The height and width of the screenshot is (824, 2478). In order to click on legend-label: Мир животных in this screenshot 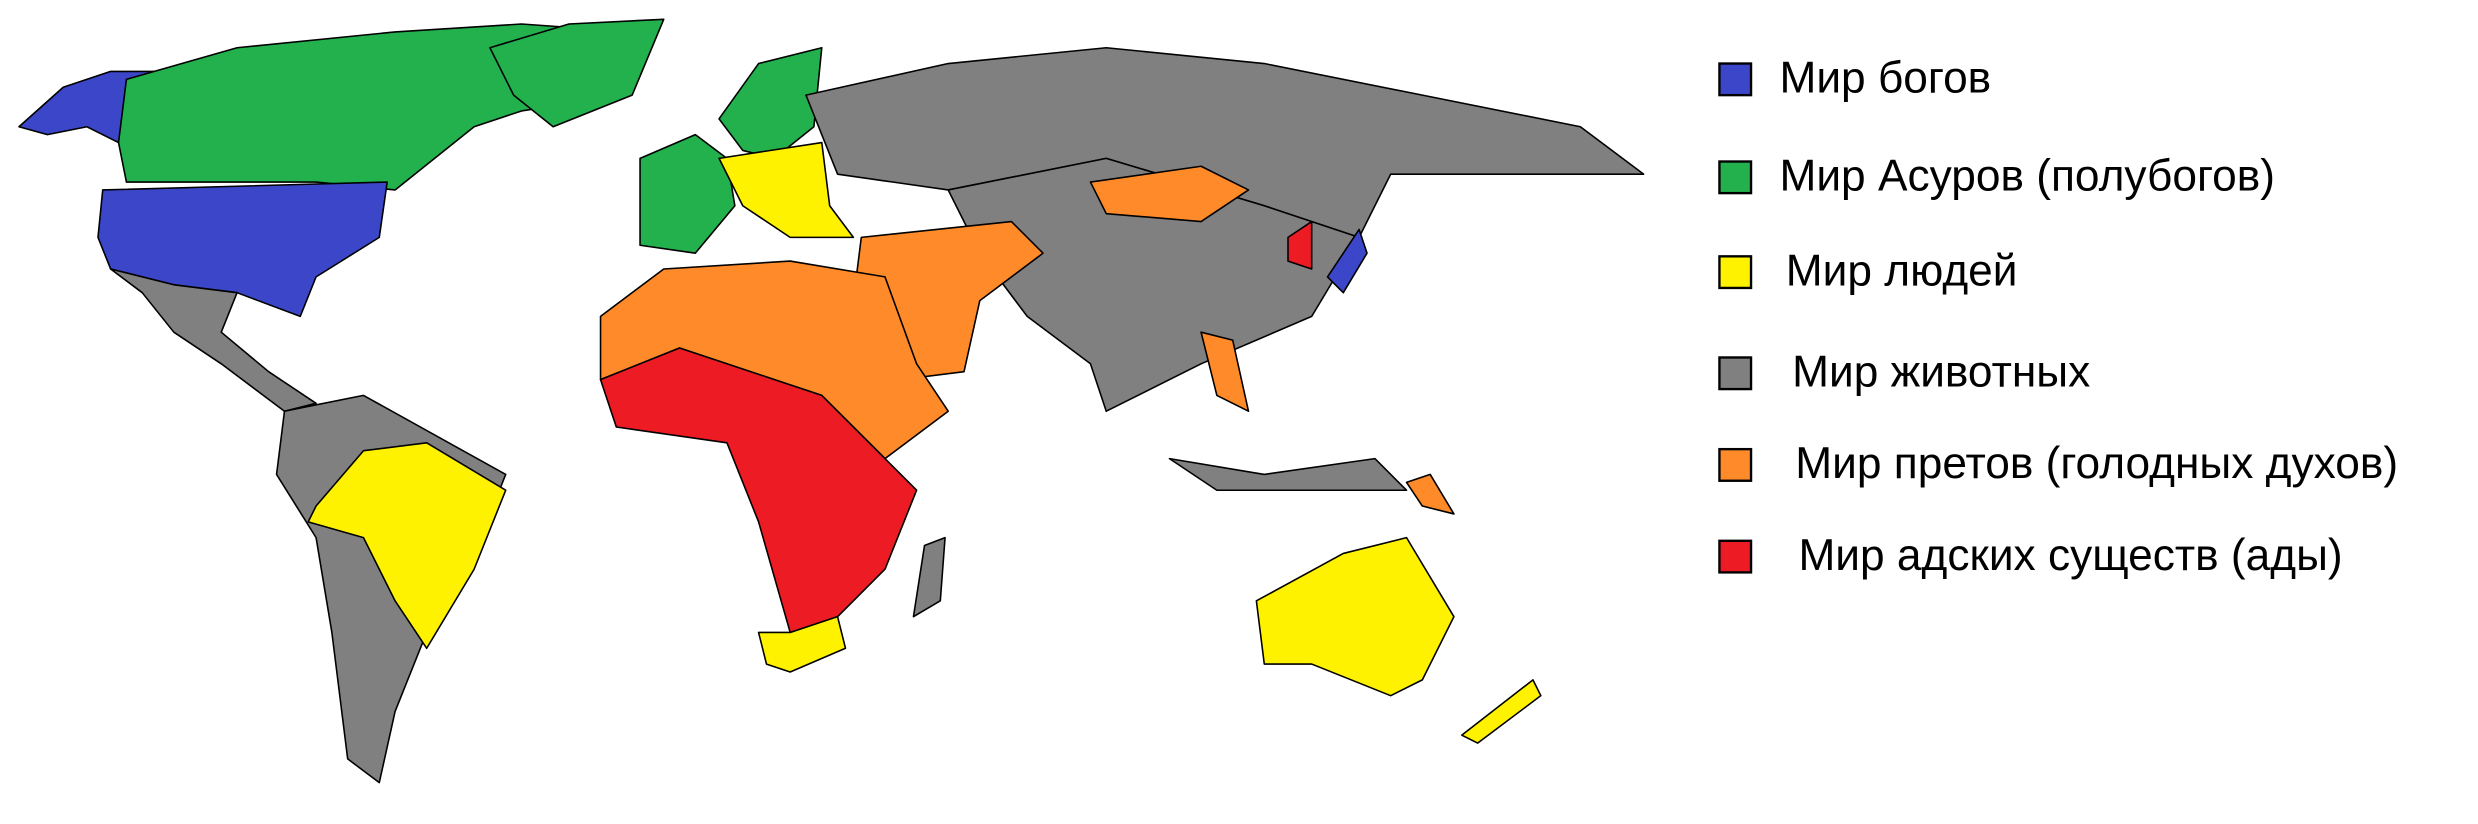, I will do `click(1941, 372)`.